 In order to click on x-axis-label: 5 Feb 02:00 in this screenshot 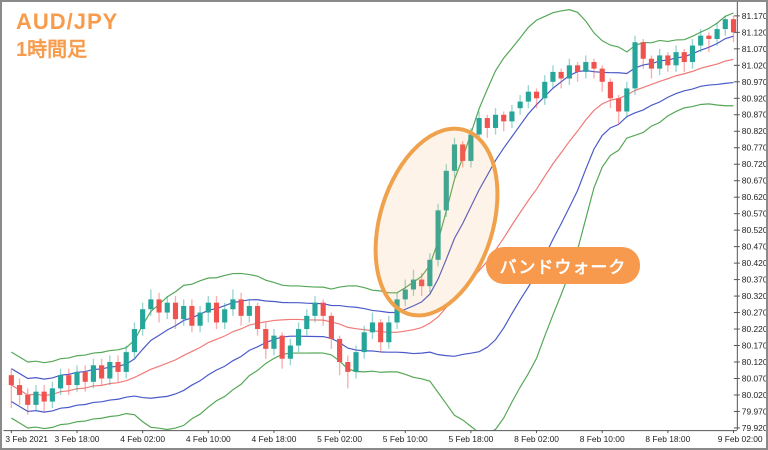, I will do `click(339, 439)`.